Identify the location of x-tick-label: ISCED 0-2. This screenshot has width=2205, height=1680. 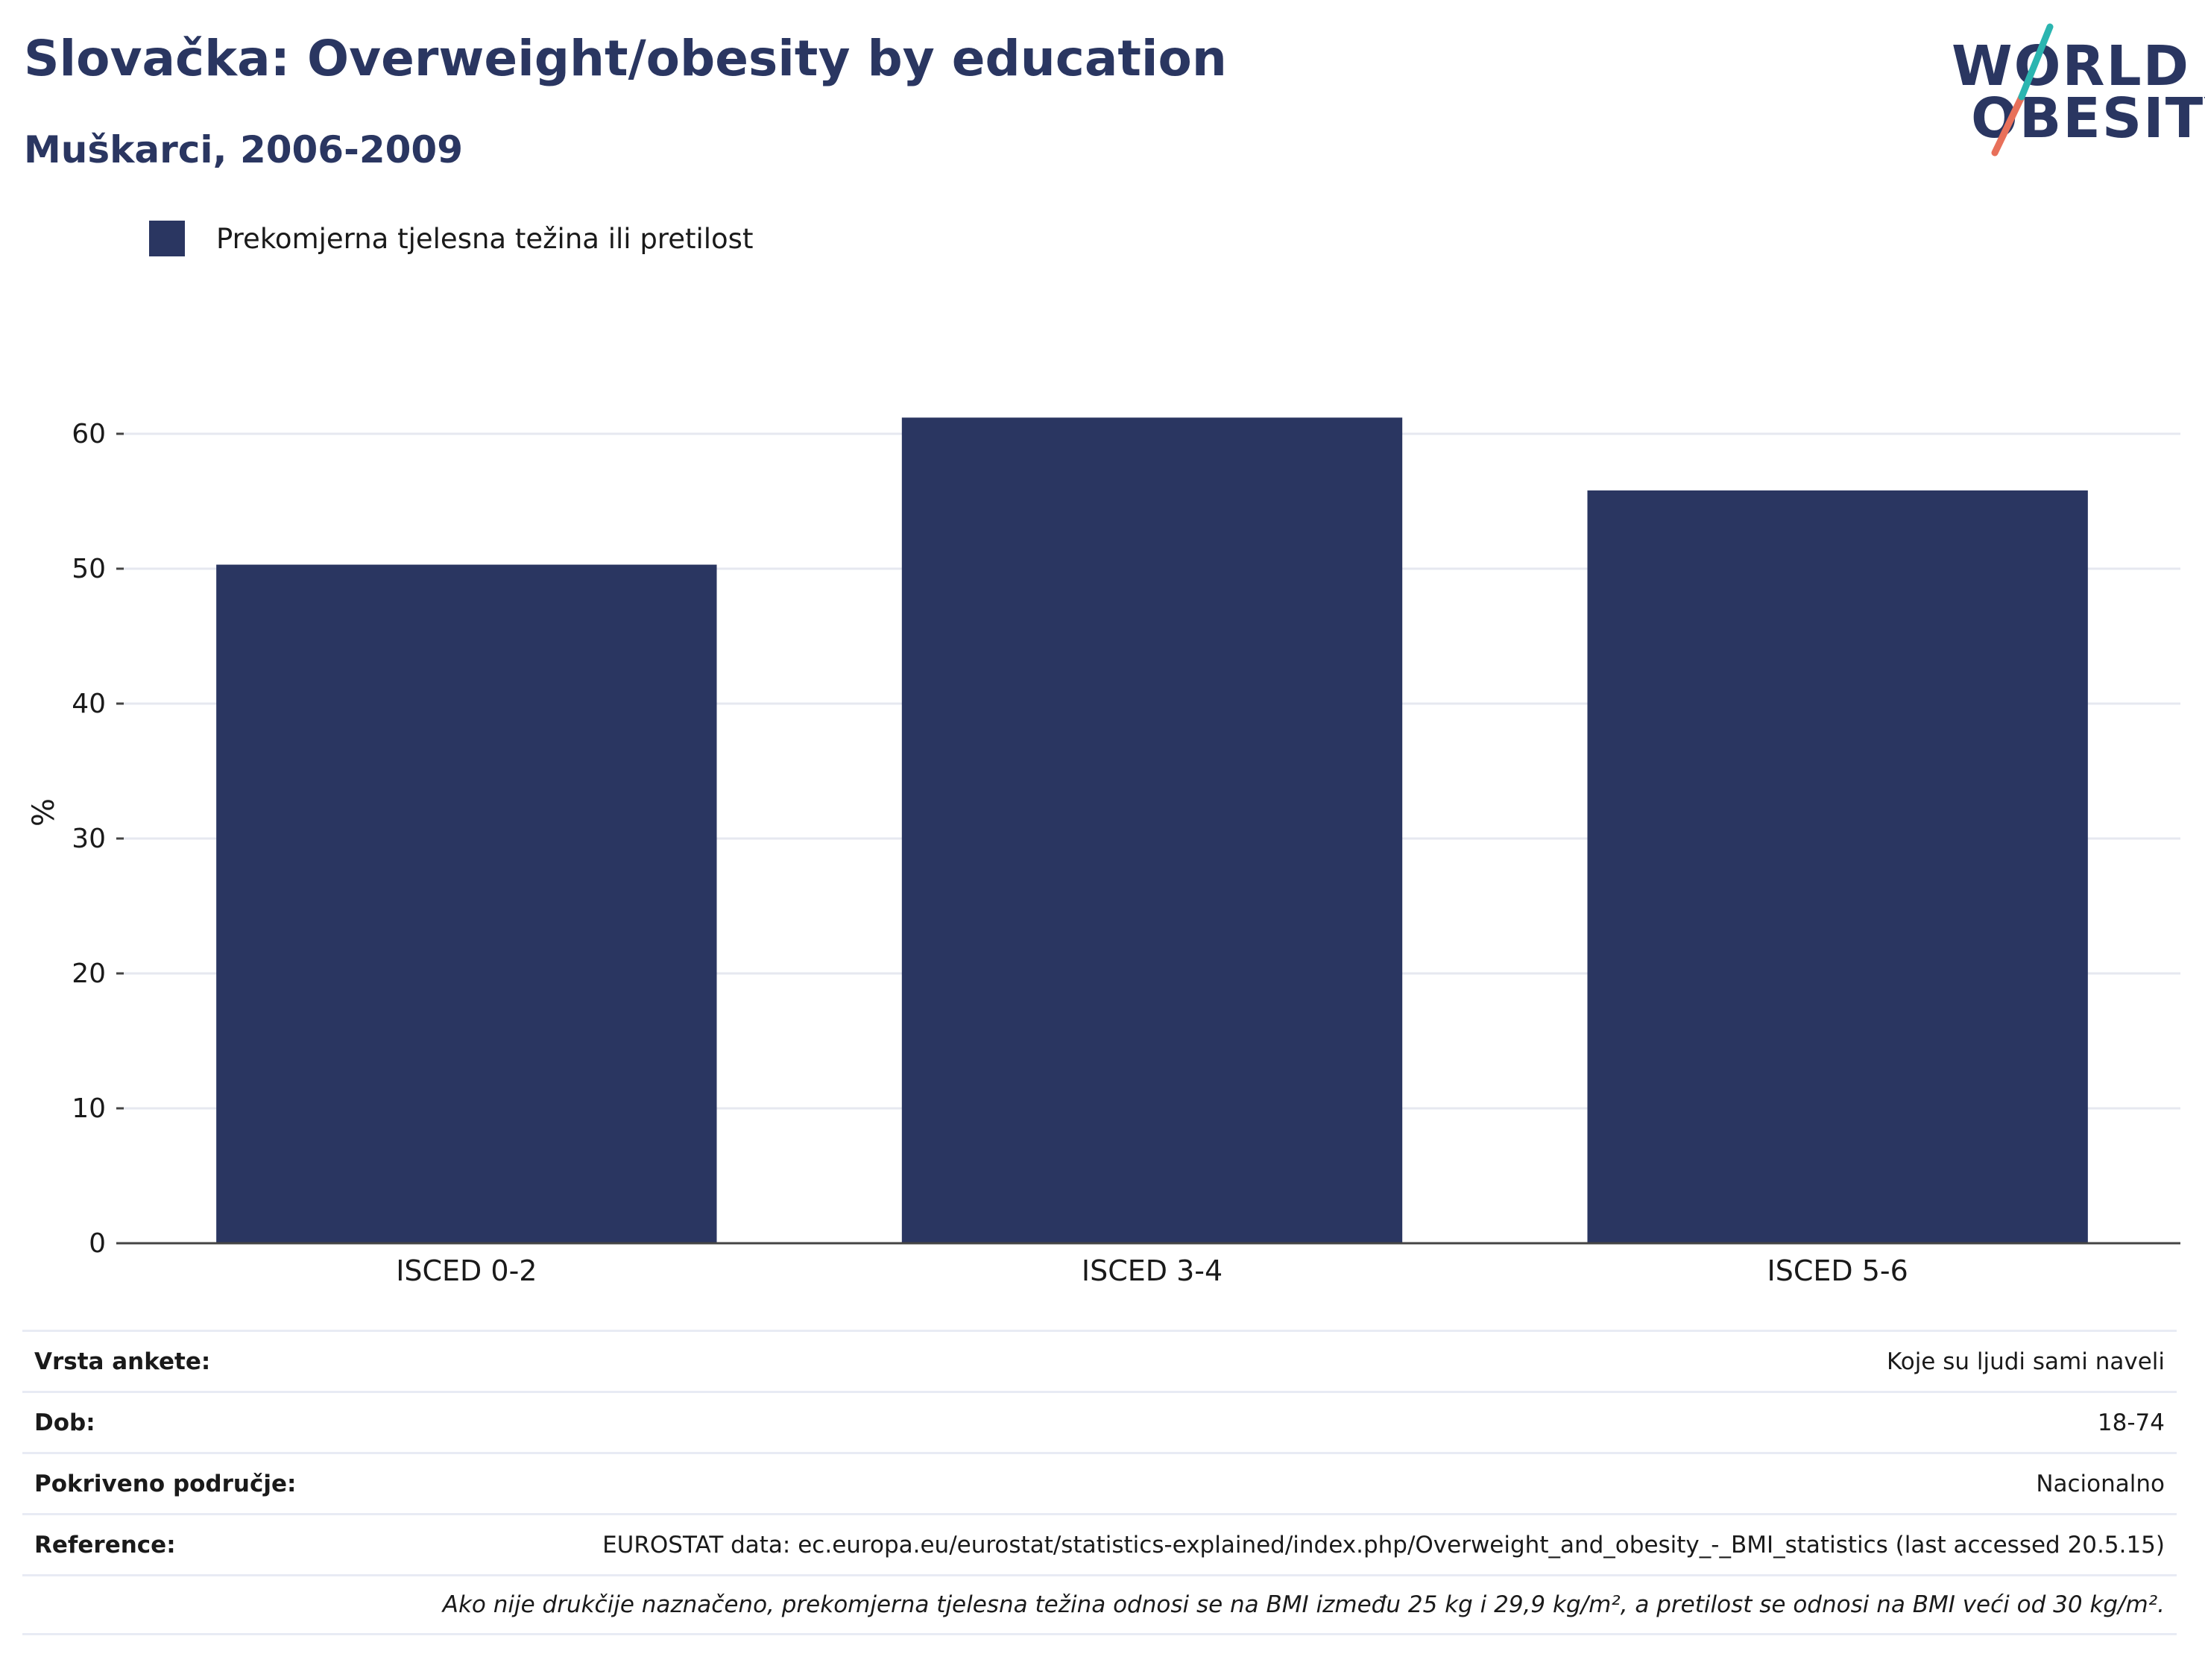
(466, 1270).